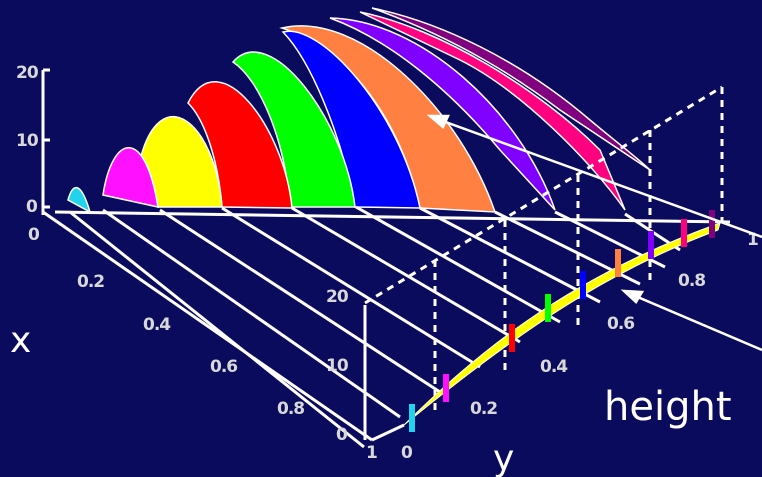 This screenshot has width=762, height=477. Describe the element at coordinates (34, 235) in the screenshot. I see `left-x-tick-0: 0` at that location.